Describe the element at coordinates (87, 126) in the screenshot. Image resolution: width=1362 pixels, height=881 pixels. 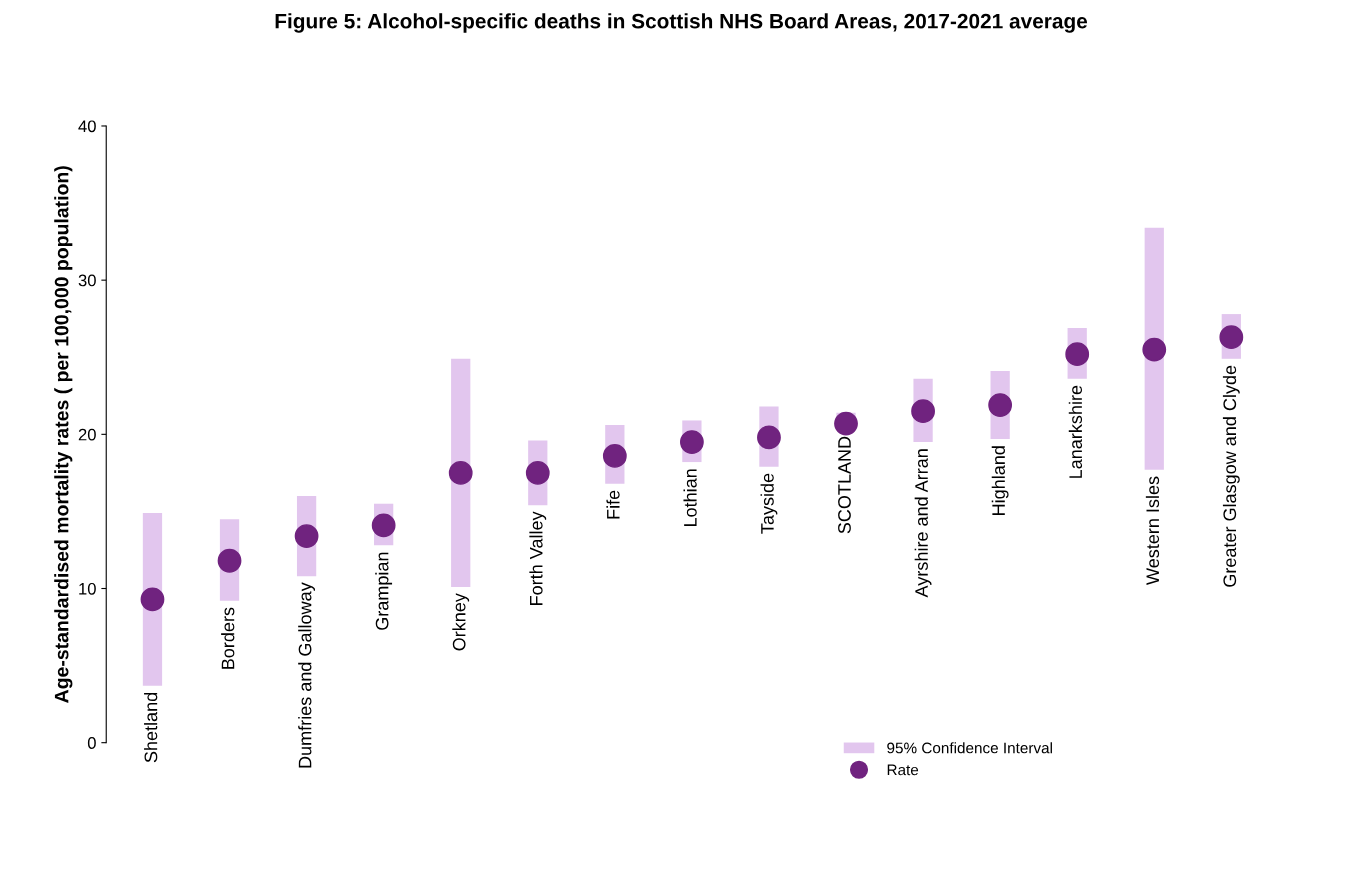
I see `y-tick-label: 40` at that location.